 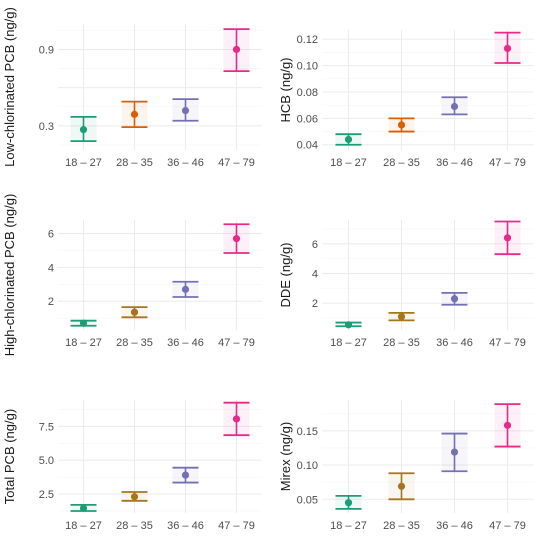 What do you see at coordinates (46, 427) in the screenshot?
I see `y-tick-label: 7.5` at bounding box center [46, 427].